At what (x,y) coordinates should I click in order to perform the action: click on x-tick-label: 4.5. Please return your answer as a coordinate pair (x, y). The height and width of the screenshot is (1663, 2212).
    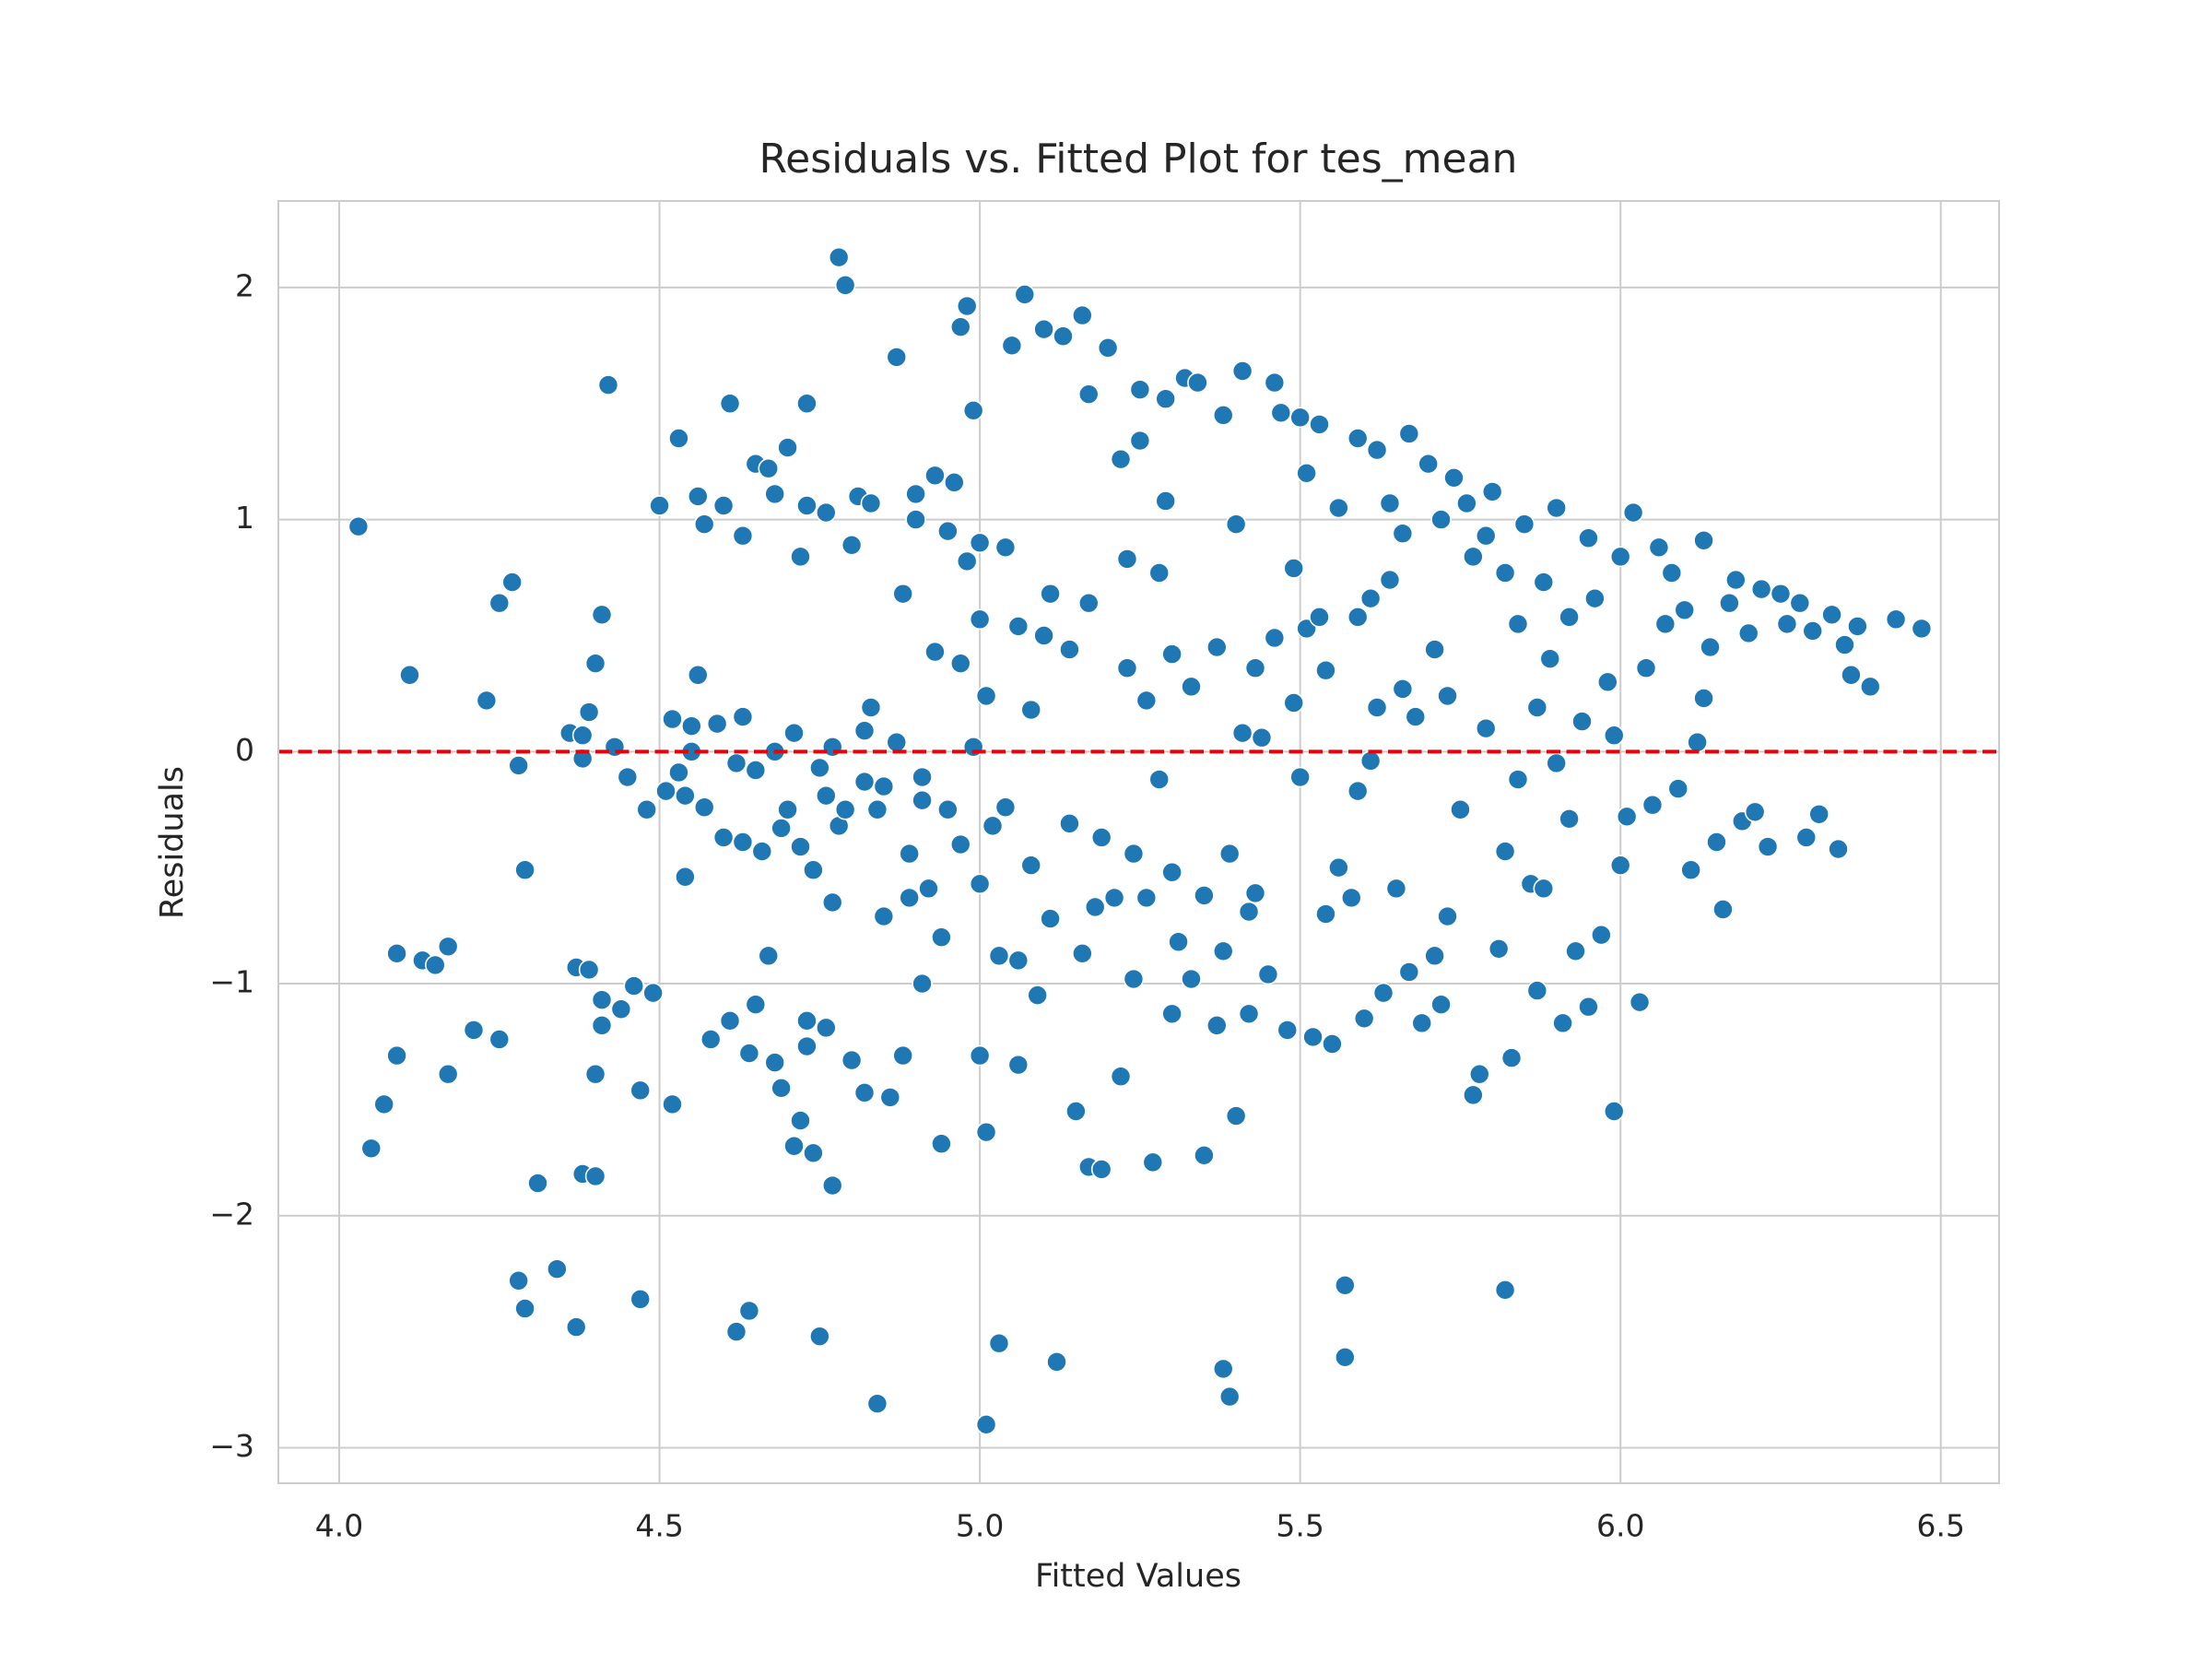
    Looking at the image, I should click on (659, 1526).